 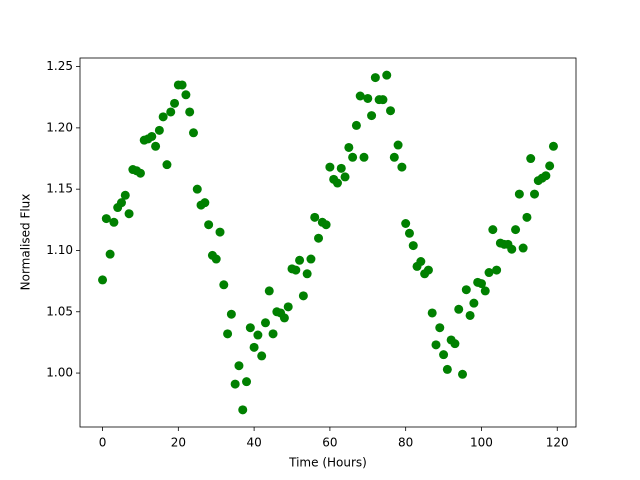 What do you see at coordinates (59, 250) in the screenshot?
I see `y-tick-label: 1.10` at bounding box center [59, 250].